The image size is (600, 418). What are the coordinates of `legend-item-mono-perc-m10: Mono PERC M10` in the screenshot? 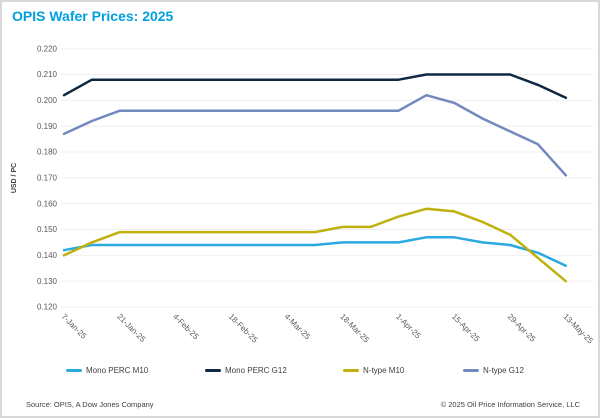 It's located at (107, 370).